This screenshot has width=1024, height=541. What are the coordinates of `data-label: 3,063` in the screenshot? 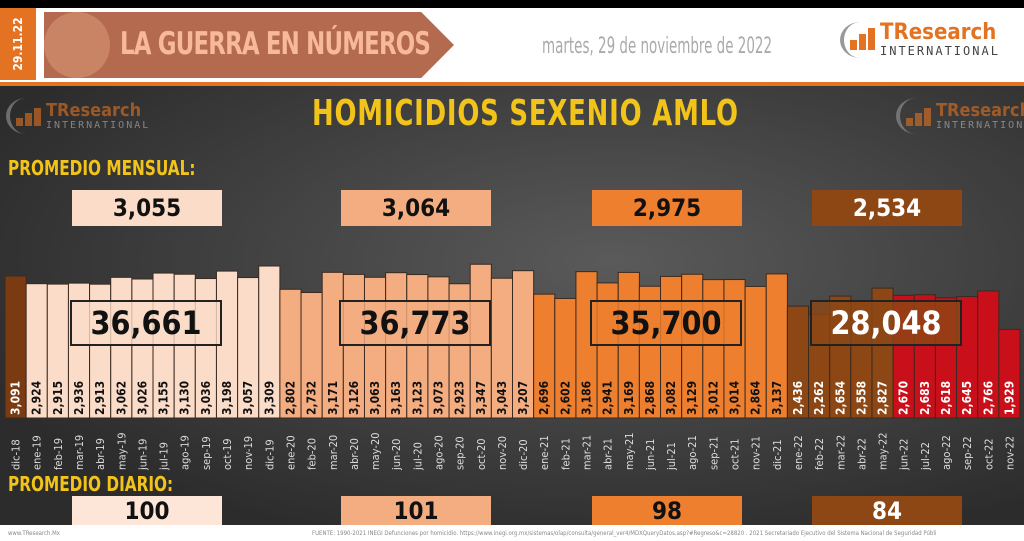 It's located at (375, 398).